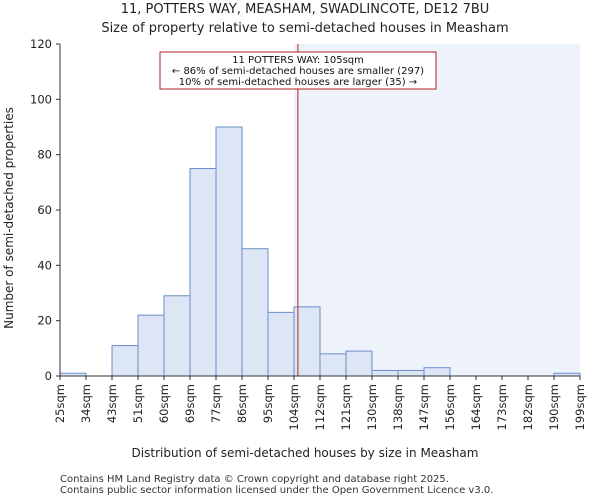 The width and height of the screenshot is (600, 500). I want to click on x-tick-label: 112sqm, so click(320, 407).